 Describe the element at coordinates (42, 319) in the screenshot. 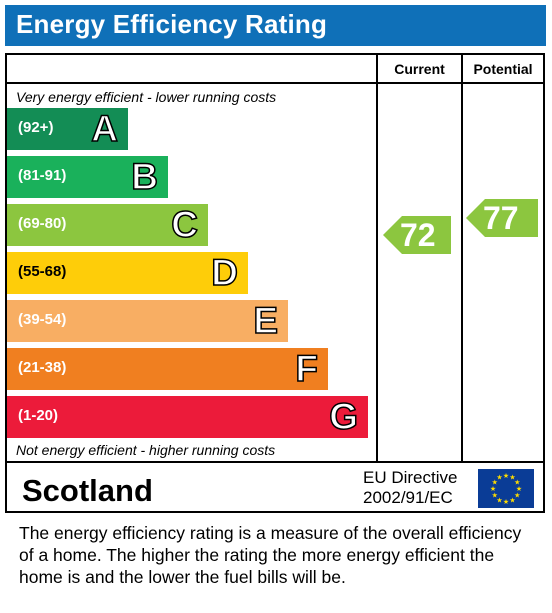

I see `rating-bar-range: (39-54)` at that location.